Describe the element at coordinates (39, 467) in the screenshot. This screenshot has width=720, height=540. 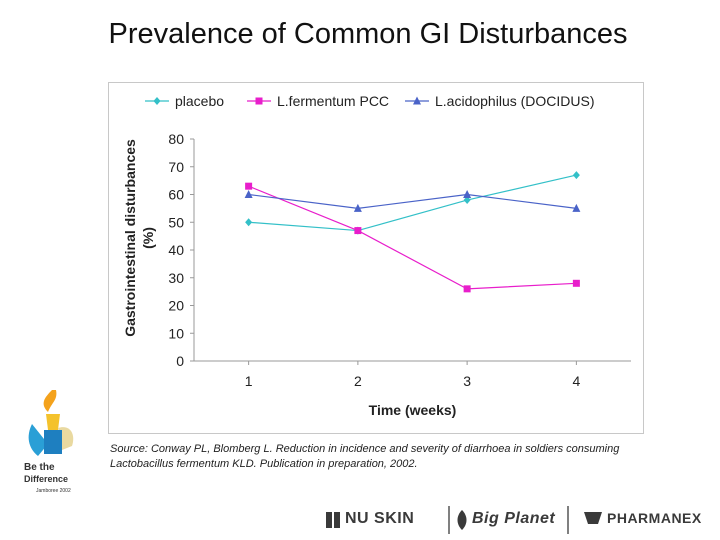
I see `logo-line1: Be the` at that location.